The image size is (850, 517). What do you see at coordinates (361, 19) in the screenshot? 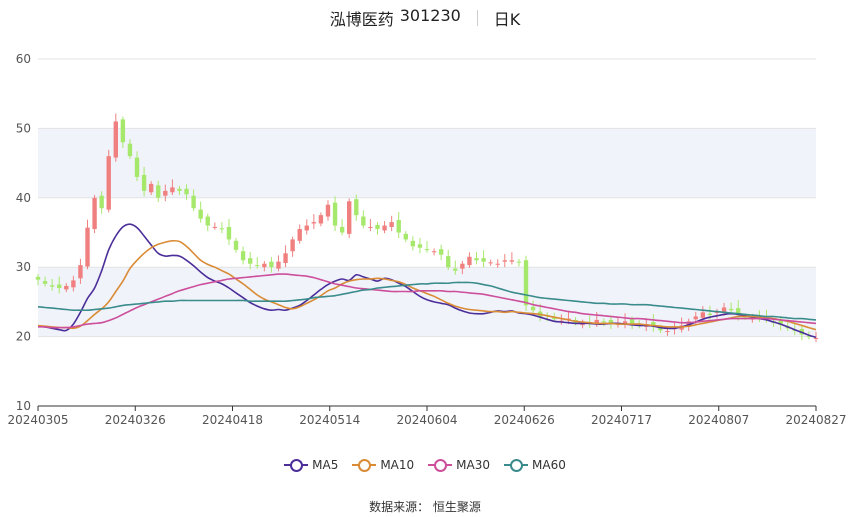
I see `stock-name: 泓博医药` at bounding box center [361, 19].